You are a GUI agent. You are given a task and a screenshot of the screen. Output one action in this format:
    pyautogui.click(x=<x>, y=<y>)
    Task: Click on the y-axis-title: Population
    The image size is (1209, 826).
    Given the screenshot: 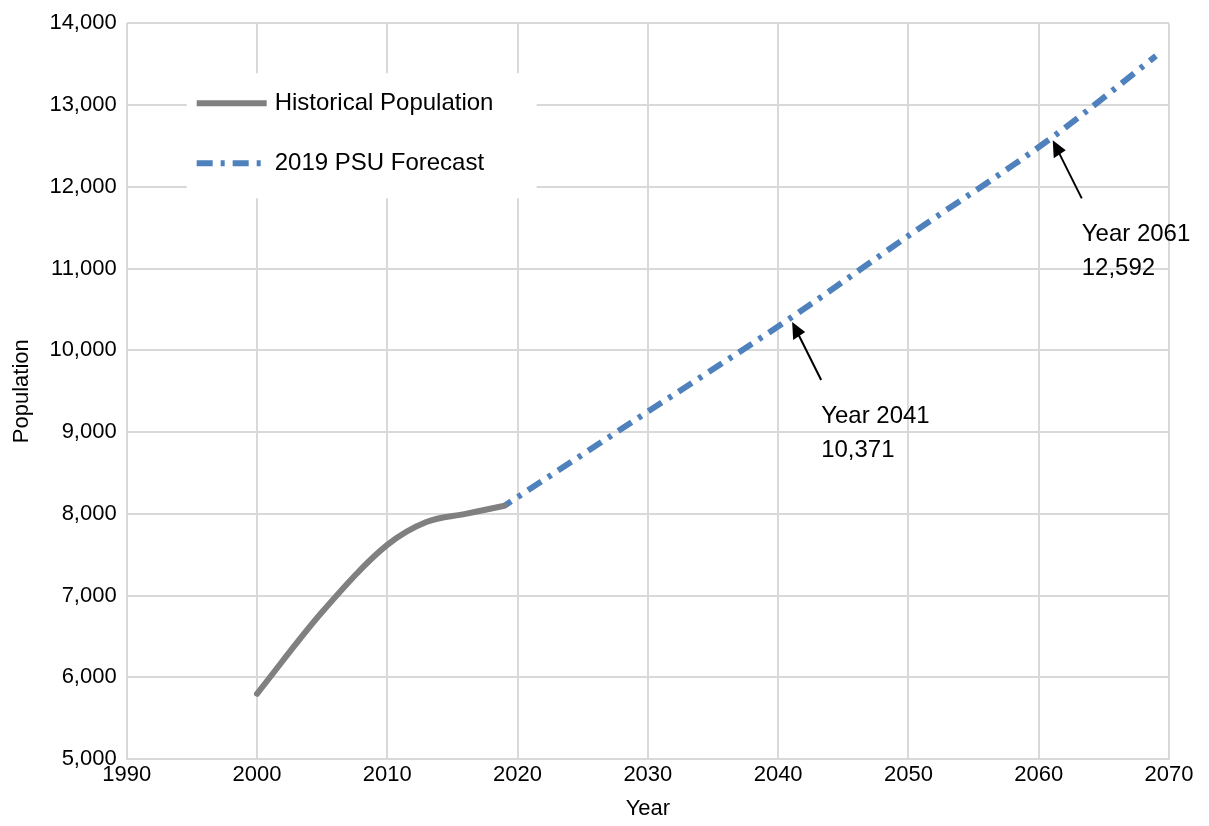 What is the action you would take?
    pyautogui.click(x=21, y=391)
    